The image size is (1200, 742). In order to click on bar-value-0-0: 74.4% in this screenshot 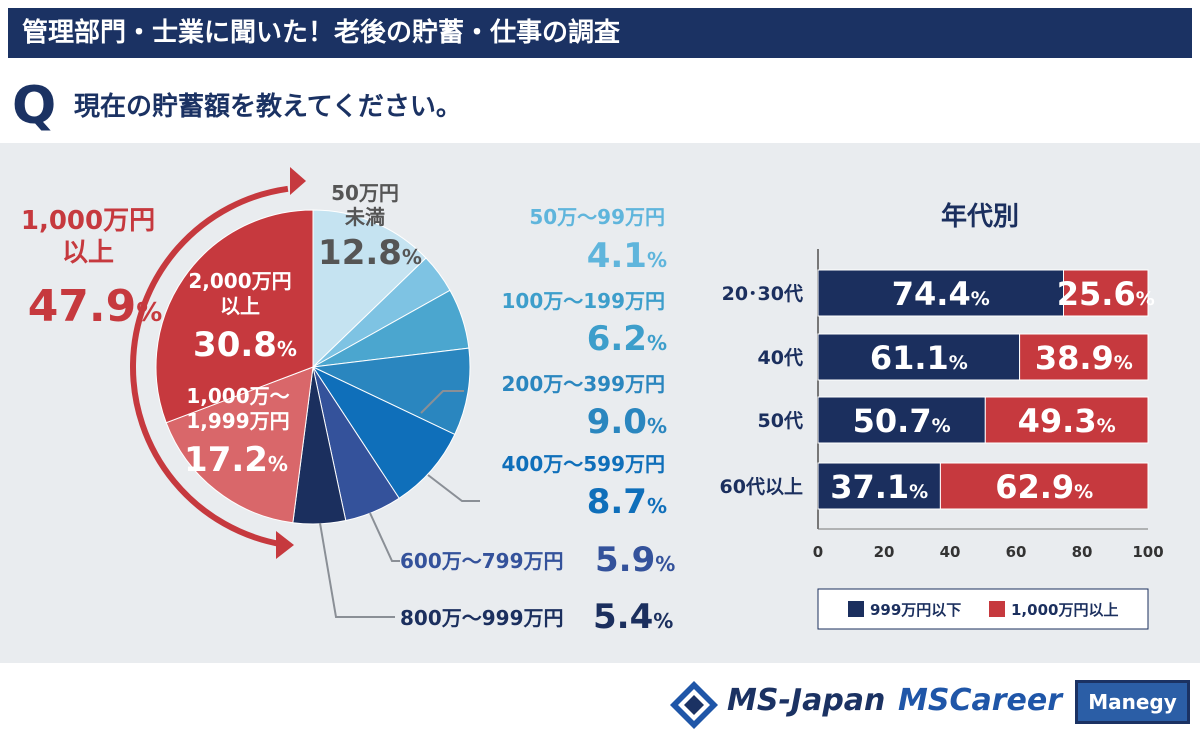, I will do `click(941, 294)`.